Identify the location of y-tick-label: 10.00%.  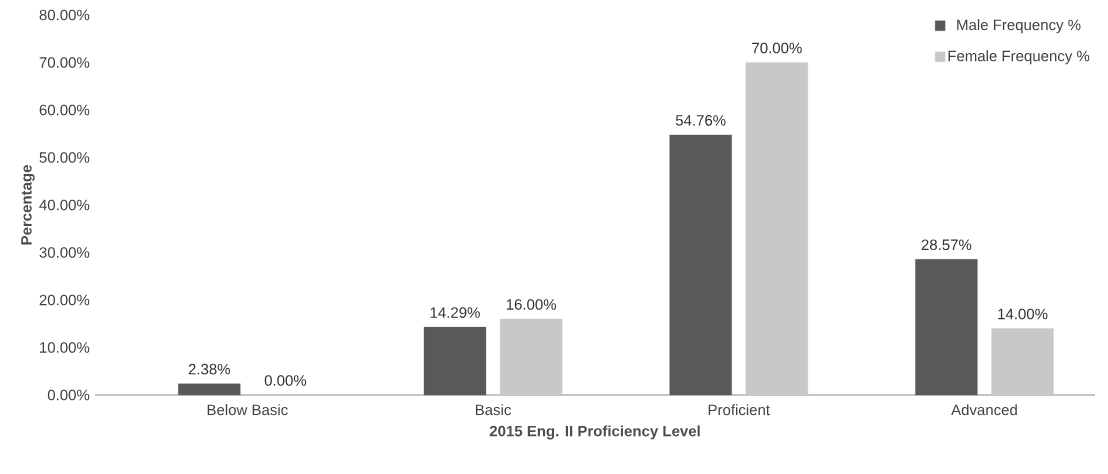
(65, 347).